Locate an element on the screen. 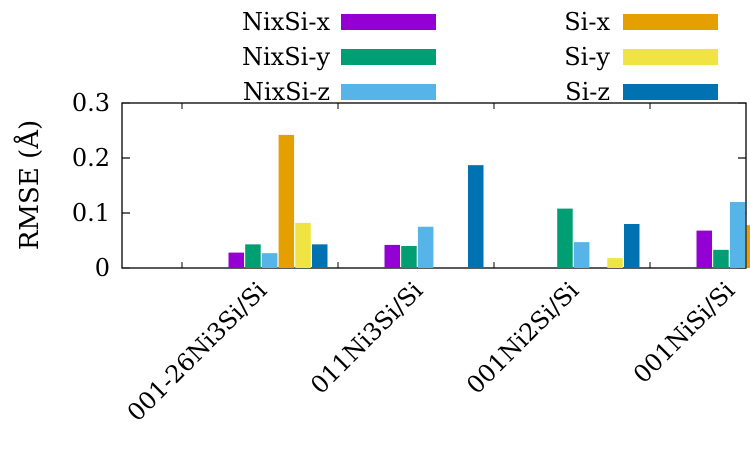 This screenshot has width=750, height=459. y-axis-label-group: RMSE (Å) is located at coordinates (29, 185).